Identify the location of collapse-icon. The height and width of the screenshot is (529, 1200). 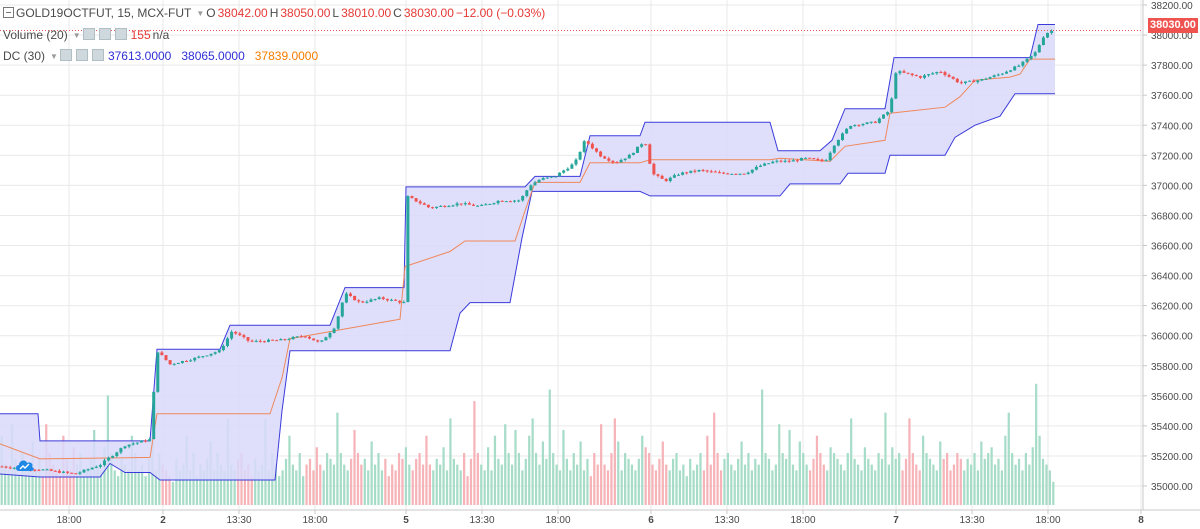
(8, 12).